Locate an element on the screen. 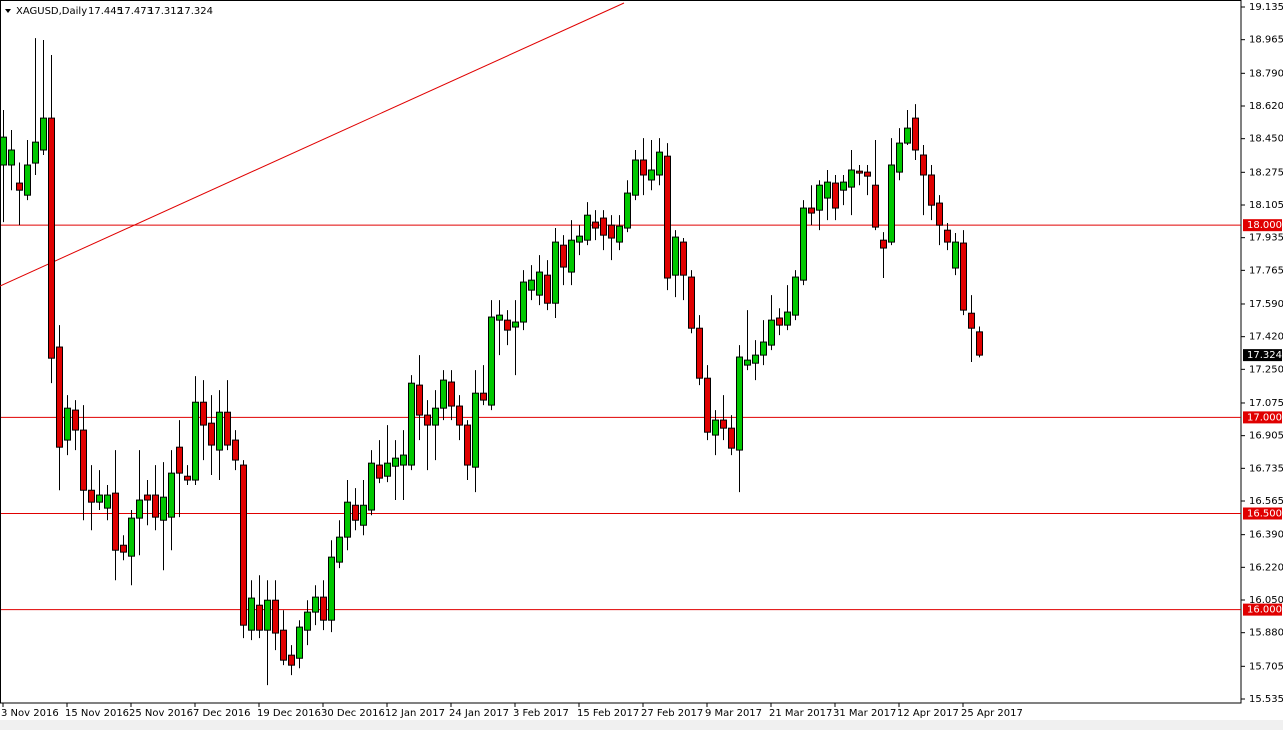 The width and height of the screenshot is (1283, 730). y-tick-label: 18.450 is located at coordinates (1266, 139).